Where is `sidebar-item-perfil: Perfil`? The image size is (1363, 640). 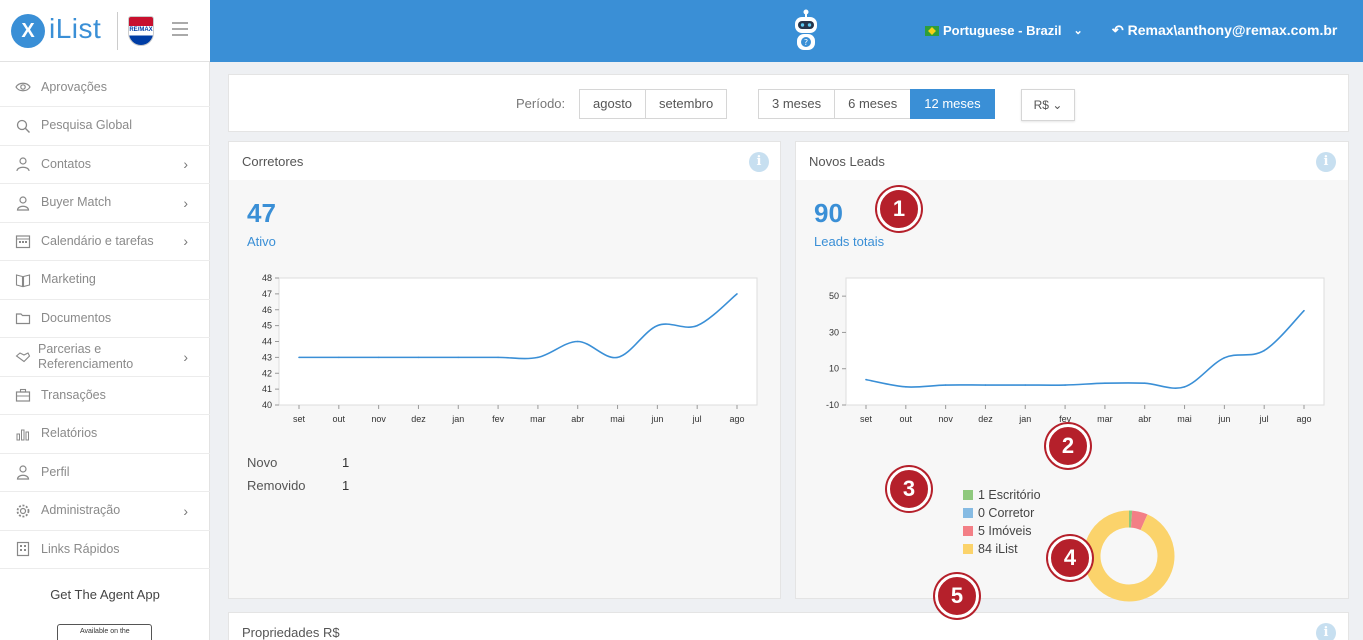
sidebar-item-perfil: Perfil is located at coordinates (105, 472).